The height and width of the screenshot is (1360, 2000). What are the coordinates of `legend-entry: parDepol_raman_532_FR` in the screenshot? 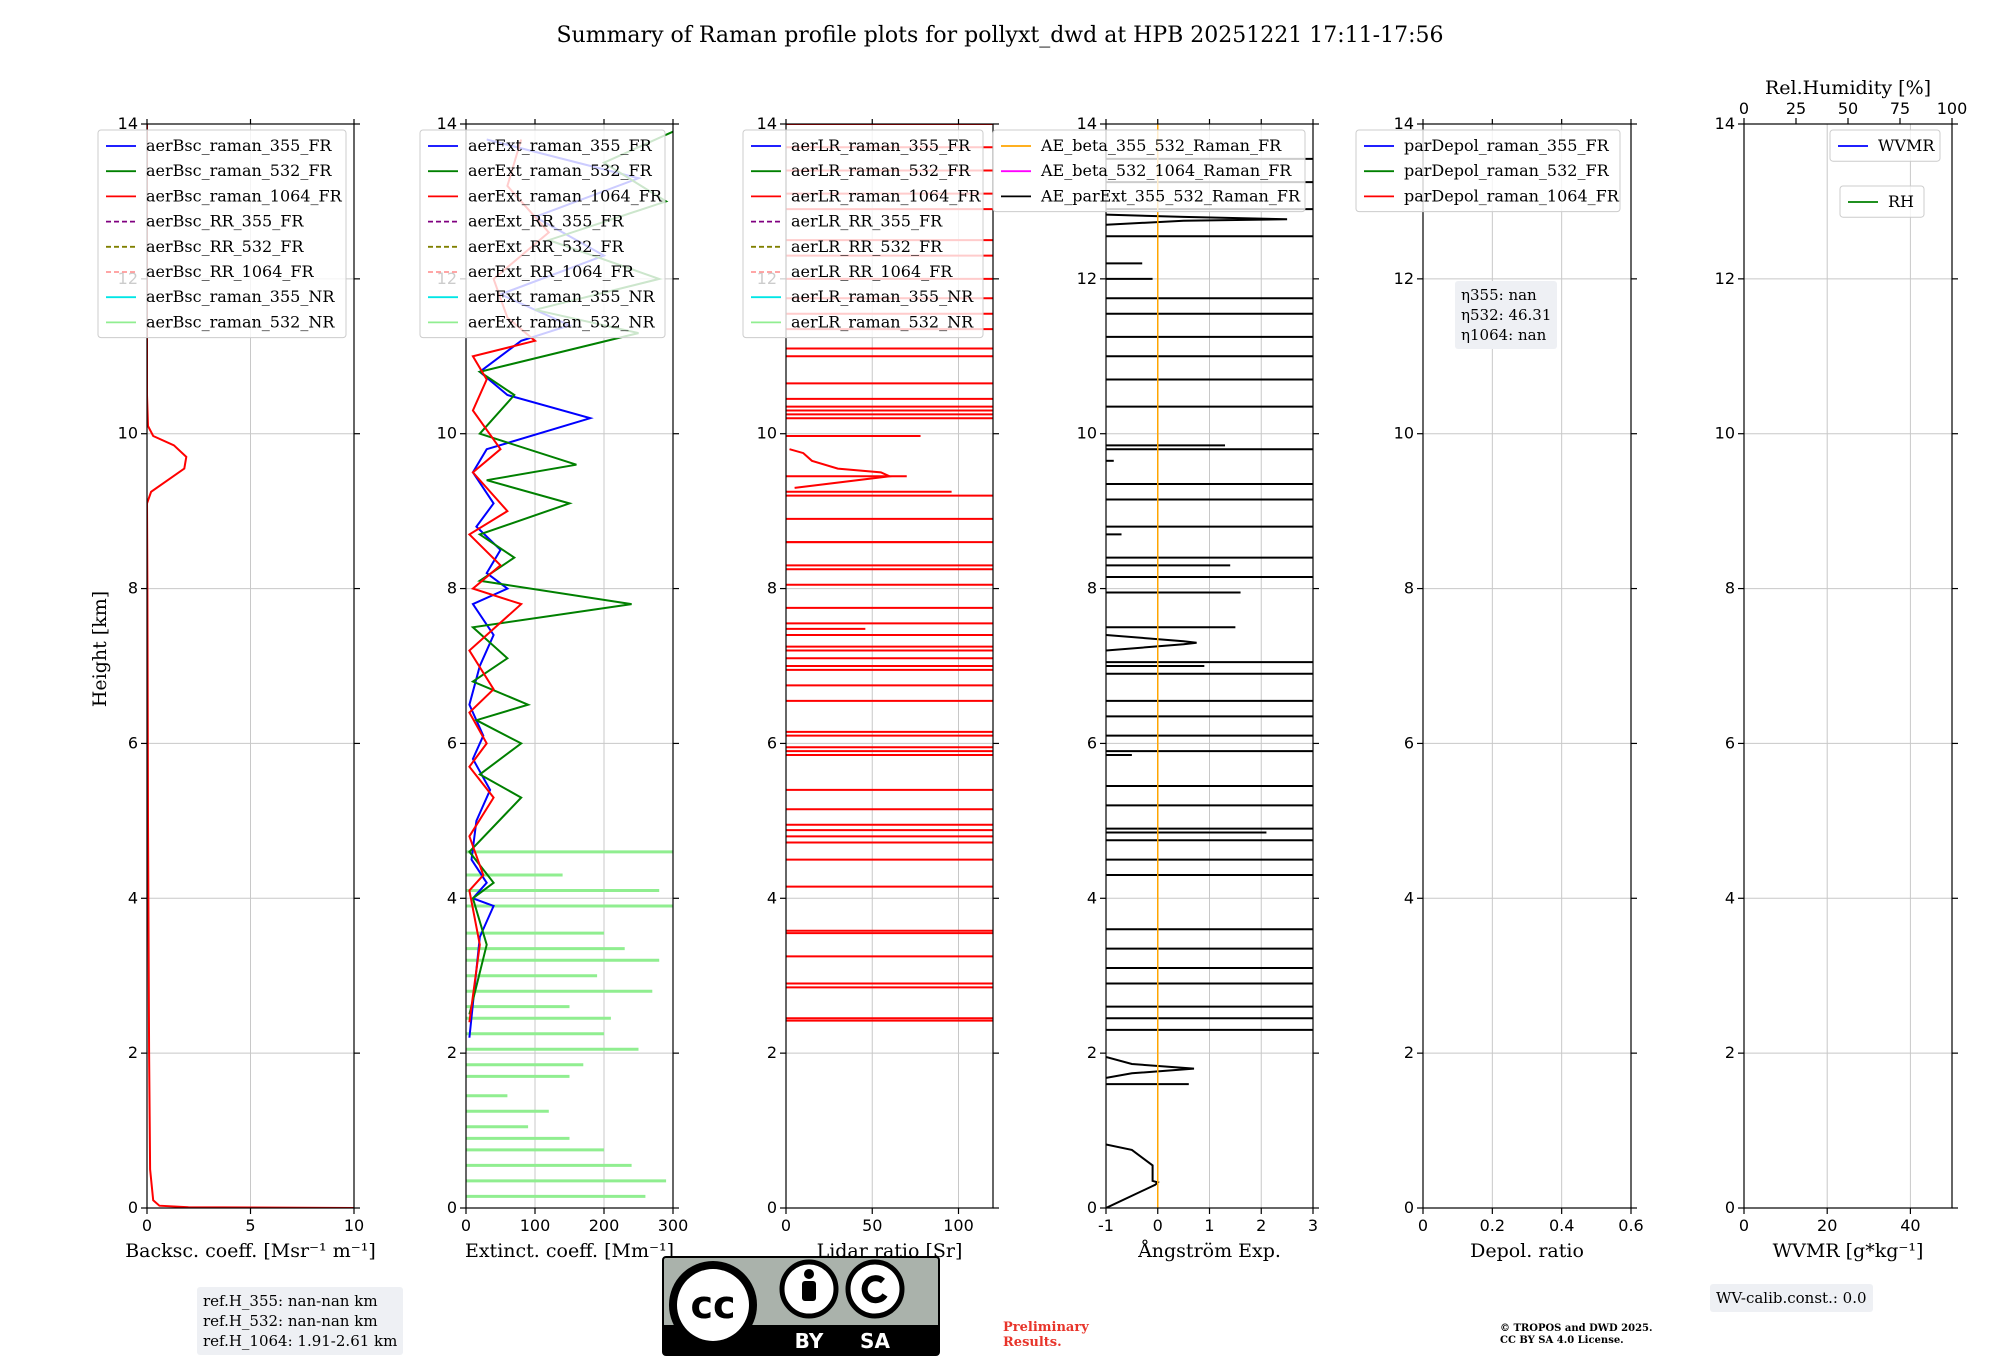 It's located at (1507, 170).